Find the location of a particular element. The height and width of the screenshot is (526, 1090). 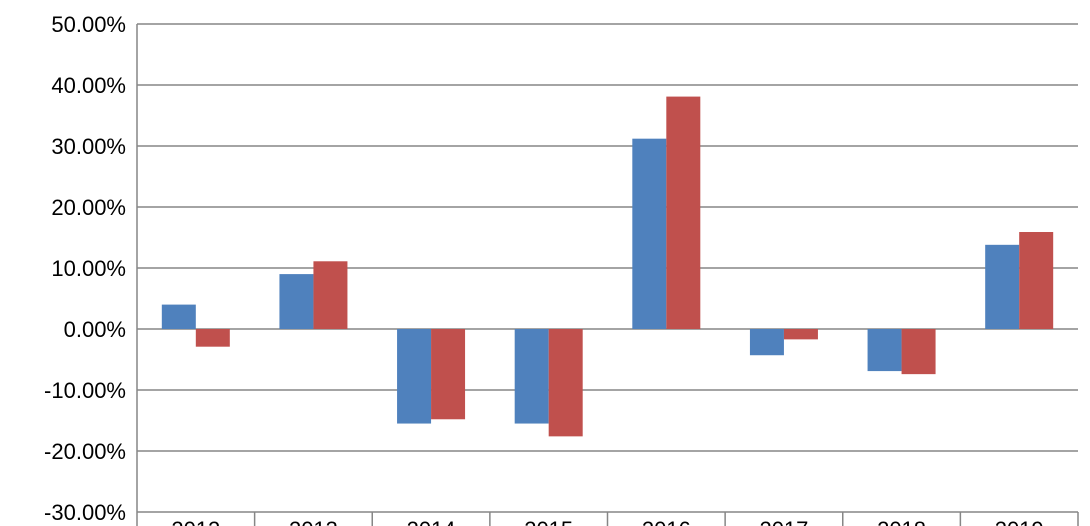

bar-series-1-2019 is located at coordinates (1002, 286).